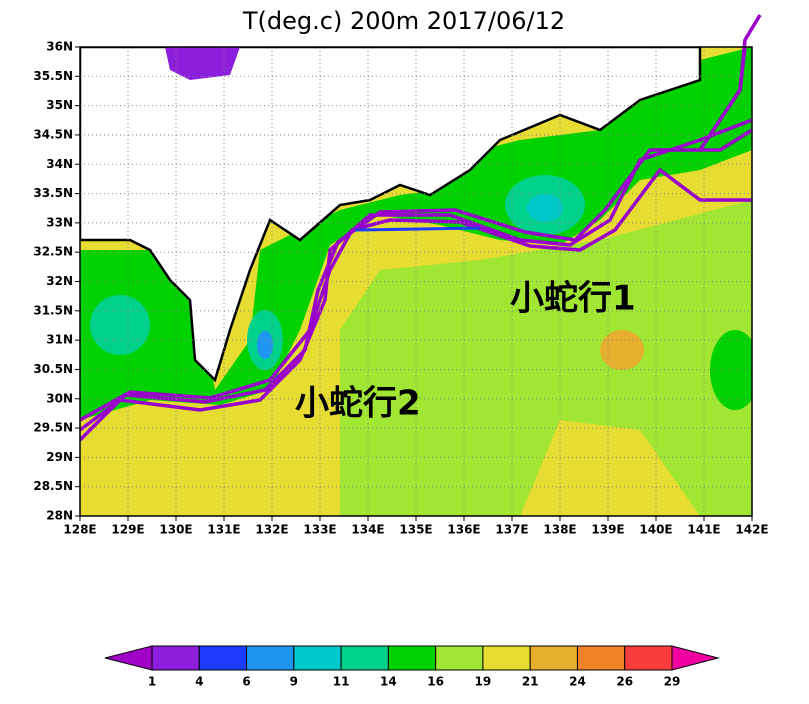  I want to click on cold-patch, so click(202, 63).